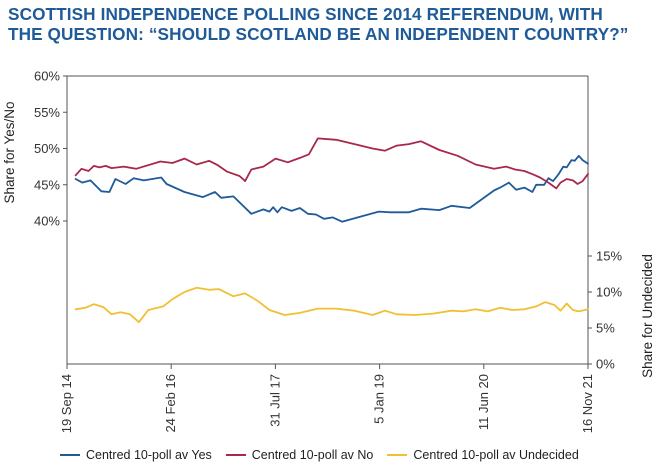  What do you see at coordinates (609, 256) in the screenshot?
I see `y-tick-label-right: 15%` at bounding box center [609, 256].